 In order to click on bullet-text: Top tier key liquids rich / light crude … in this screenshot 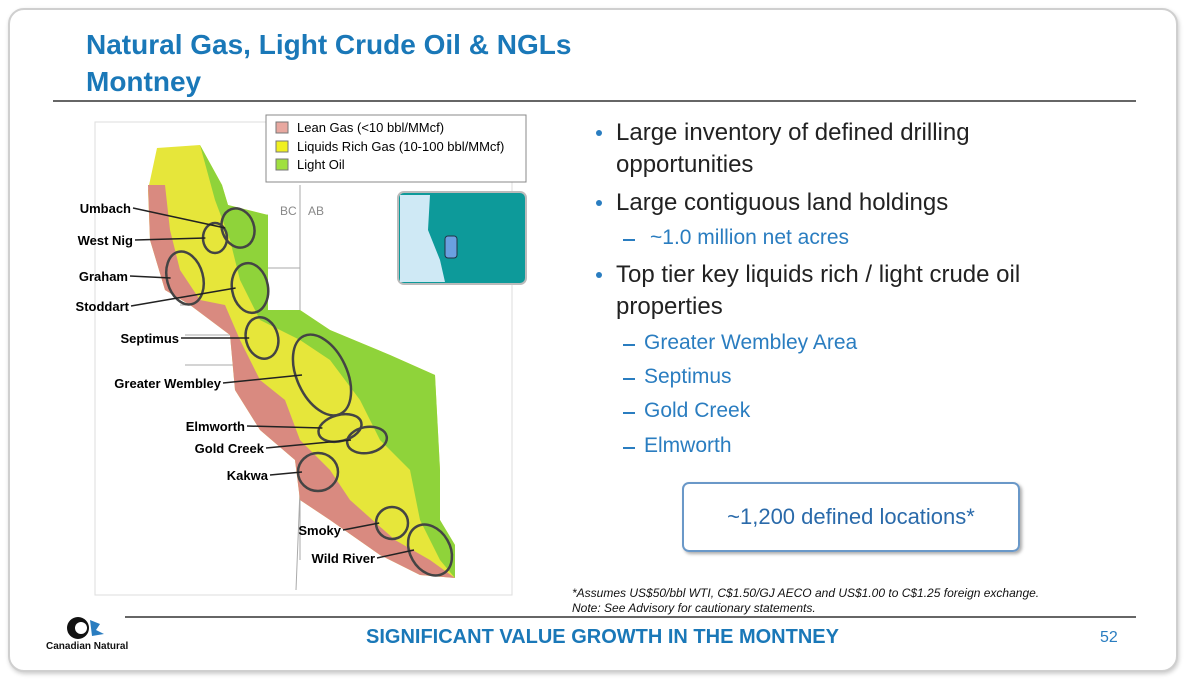, I will do `click(818, 290)`.